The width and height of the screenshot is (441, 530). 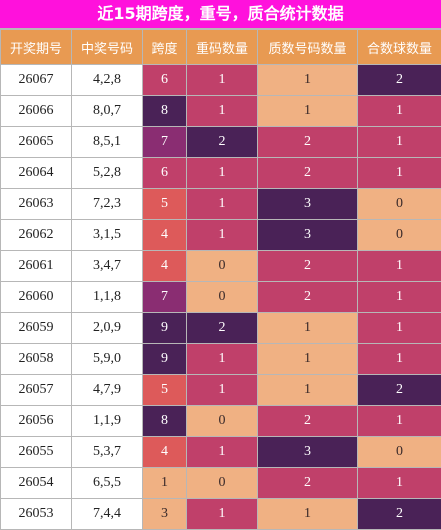 I want to click on header-issue: 开奖期号, so click(x=36, y=47).